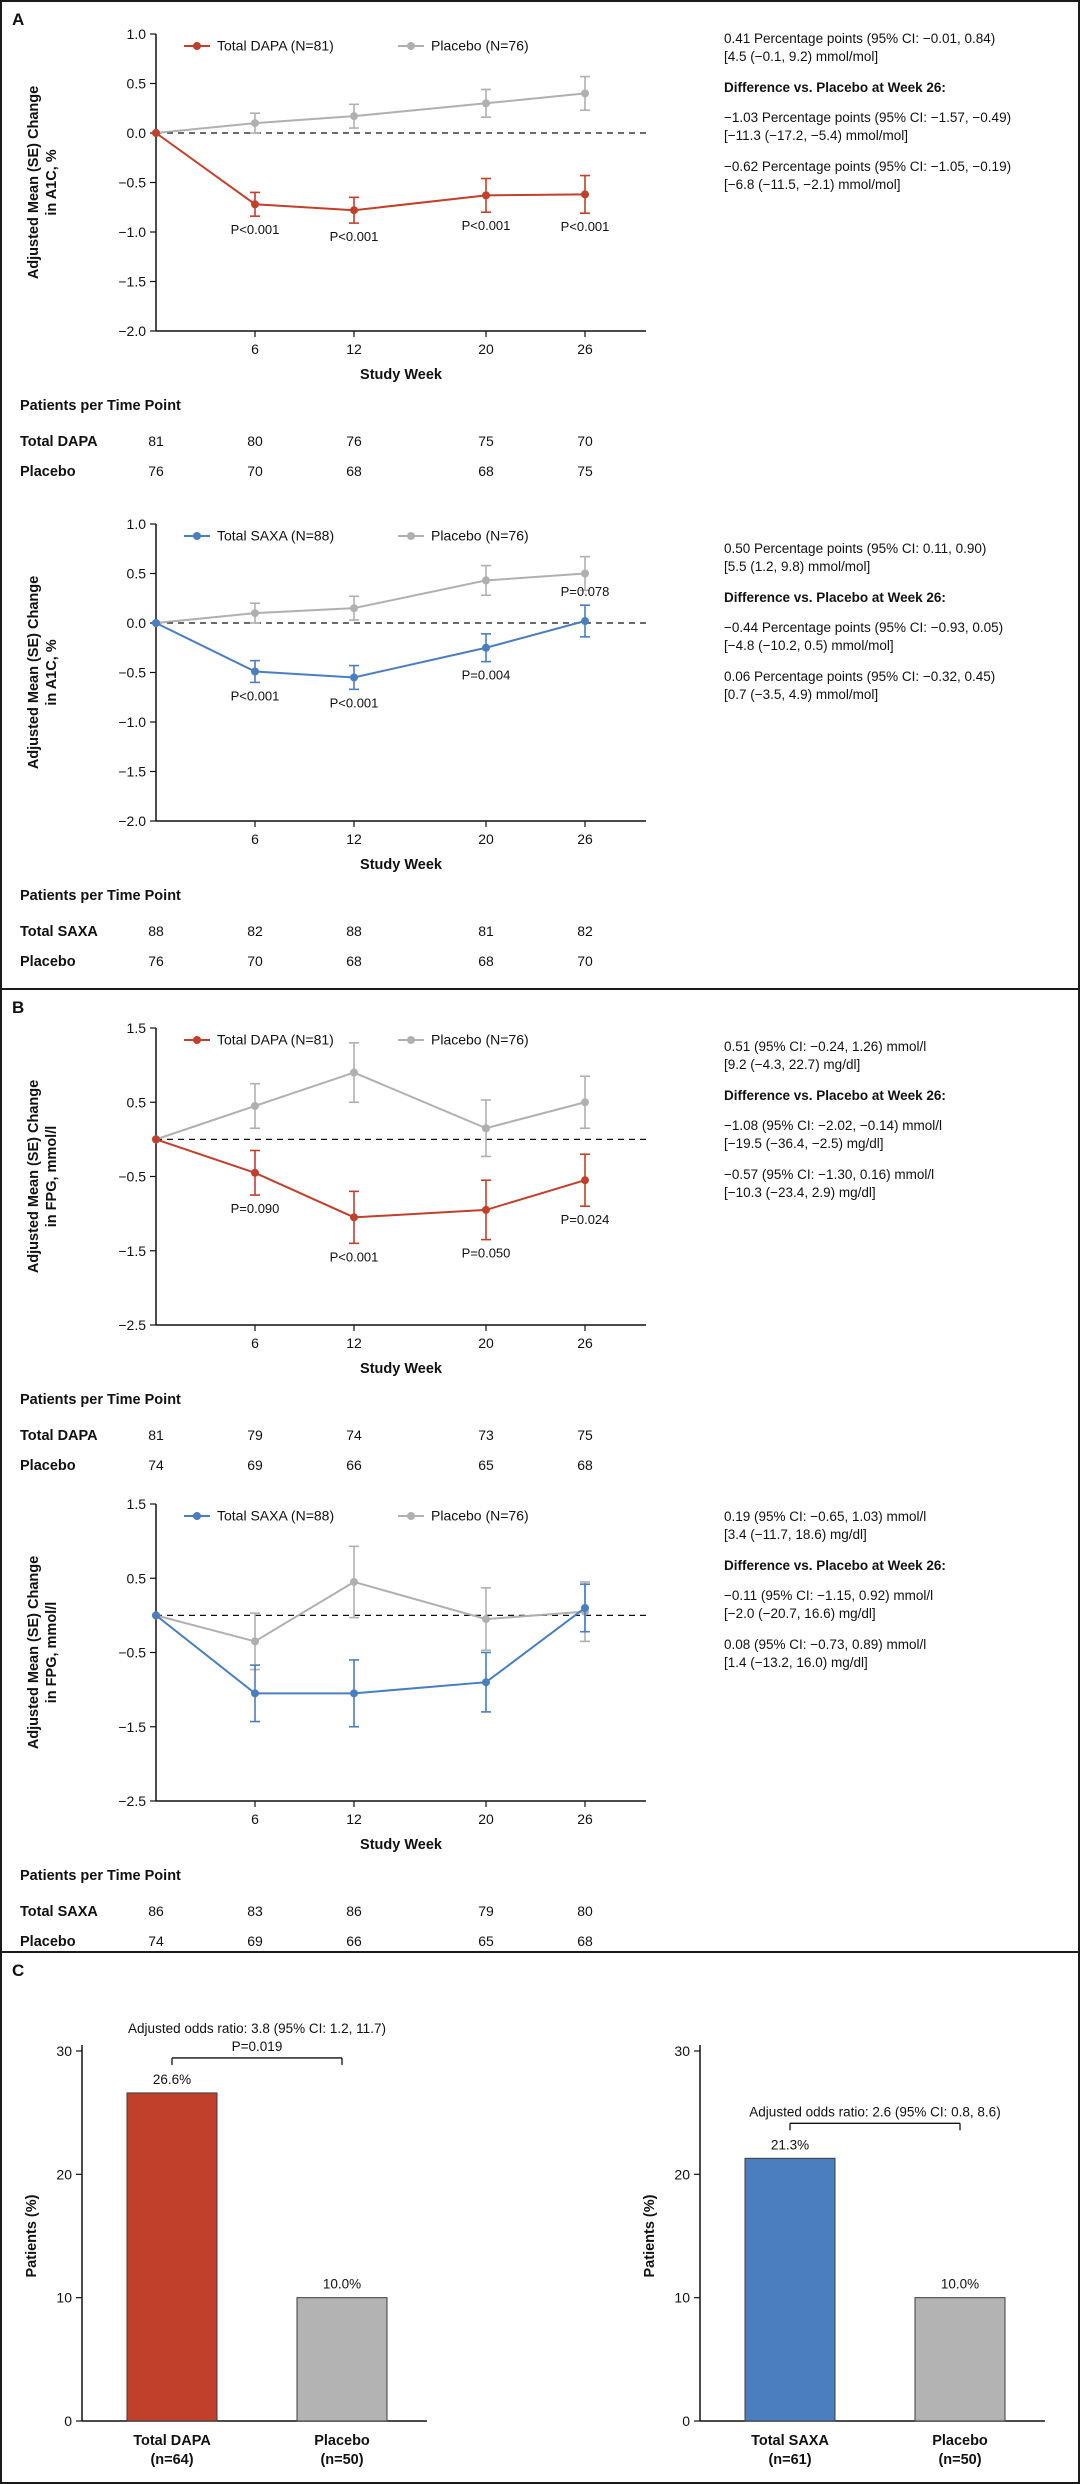 Image resolution: width=1080 pixels, height=2484 pixels. Describe the element at coordinates (137, 524) in the screenshot. I see `y-tick-label: 1.0` at that location.